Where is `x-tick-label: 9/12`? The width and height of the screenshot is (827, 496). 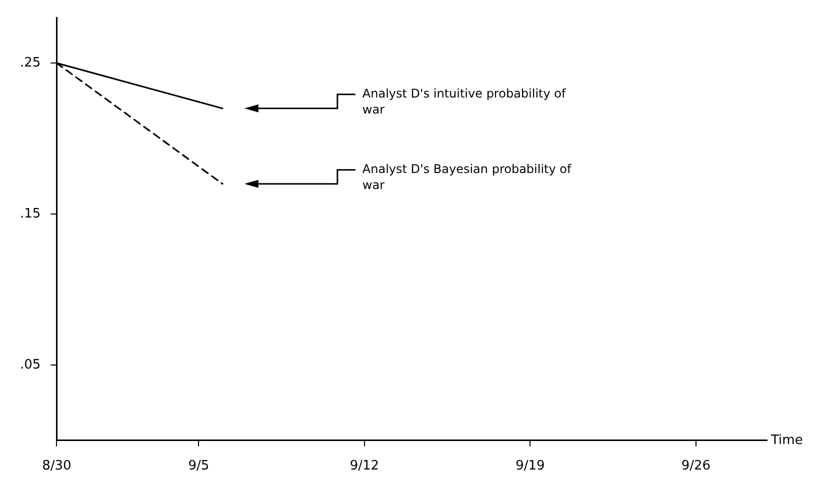
x-tick-label: 9/12 is located at coordinates (365, 466).